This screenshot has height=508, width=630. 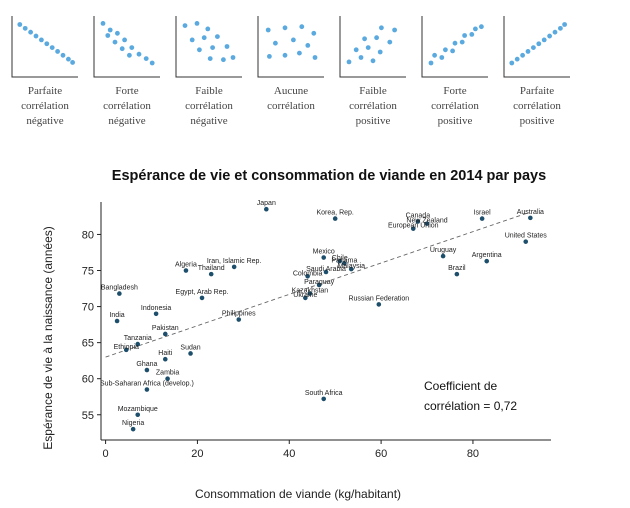 What do you see at coordinates (526, 236) in the screenshot?
I see `point-label: United States` at bounding box center [526, 236].